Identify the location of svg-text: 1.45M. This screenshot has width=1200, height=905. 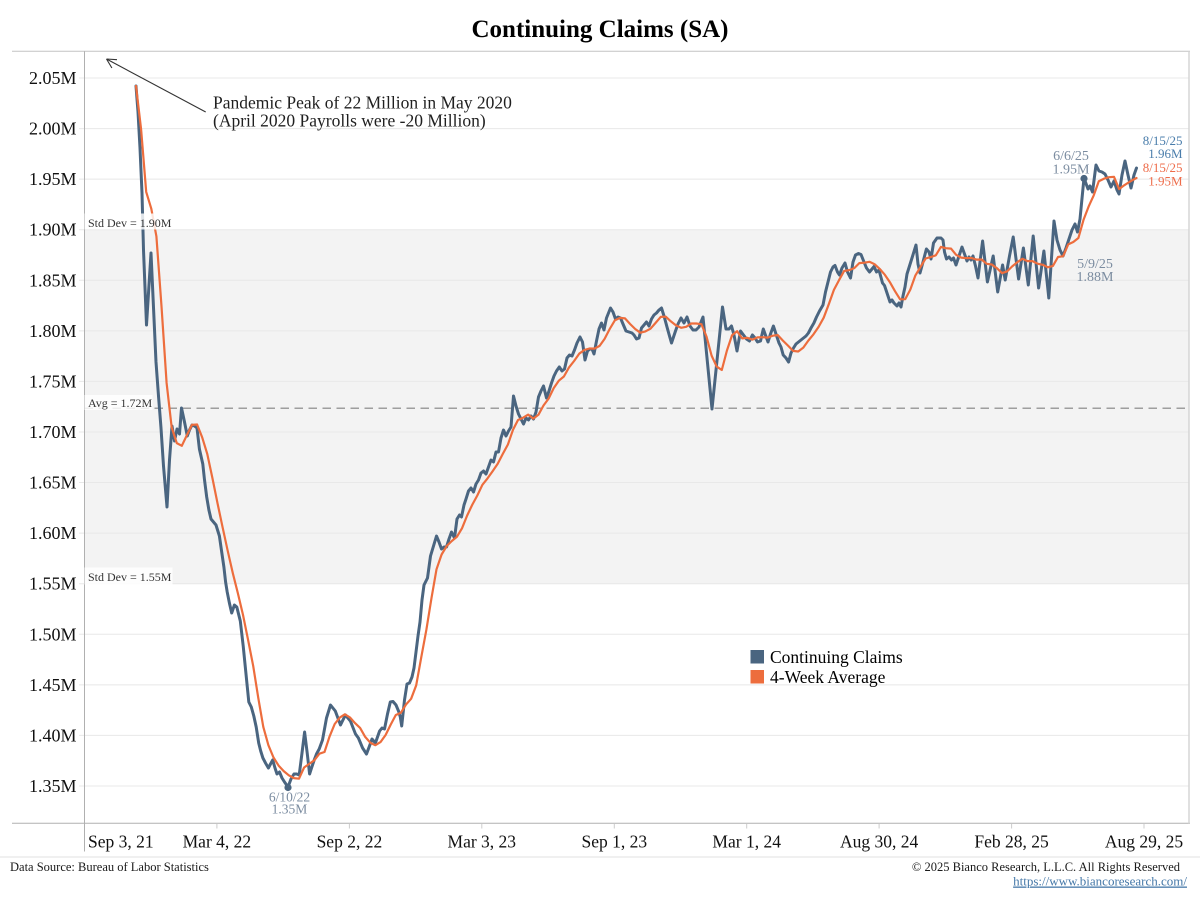
(53, 685).